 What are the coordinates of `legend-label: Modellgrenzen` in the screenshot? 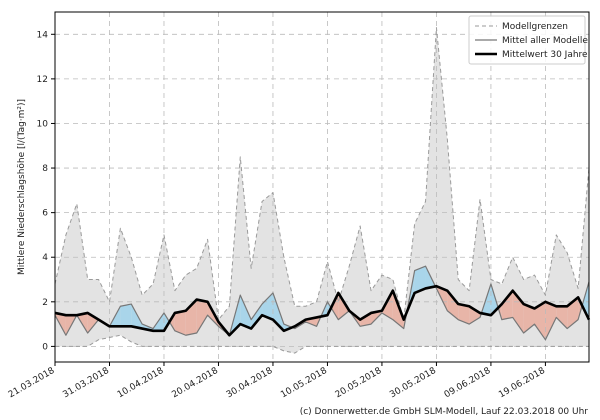 It's located at (535, 27).